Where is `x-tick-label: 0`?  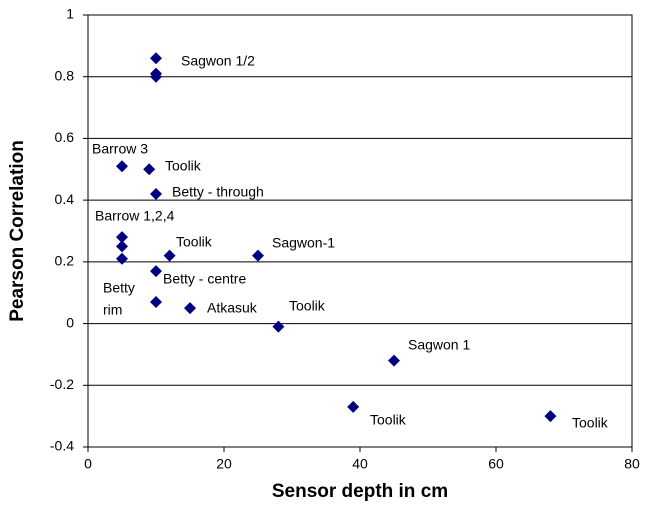
x-tick-label: 0 is located at coordinates (88, 464).